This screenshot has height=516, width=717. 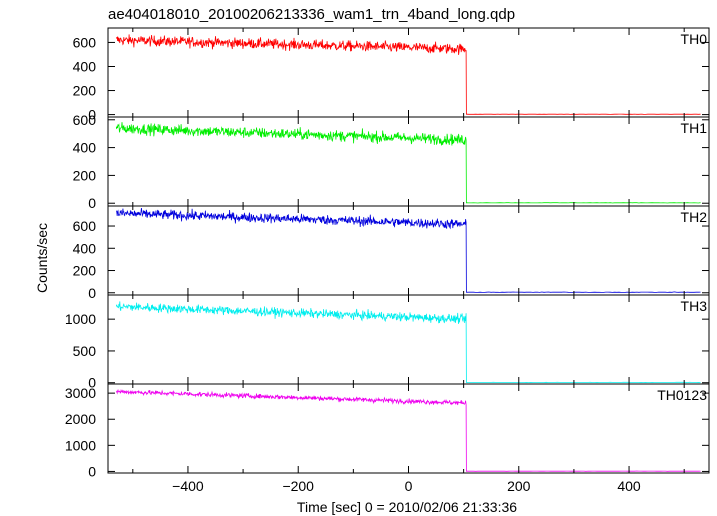 What do you see at coordinates (92, 203) in the screenshot?
I see `y-tick-label-th1: 0` at bounding box center [92, 203].